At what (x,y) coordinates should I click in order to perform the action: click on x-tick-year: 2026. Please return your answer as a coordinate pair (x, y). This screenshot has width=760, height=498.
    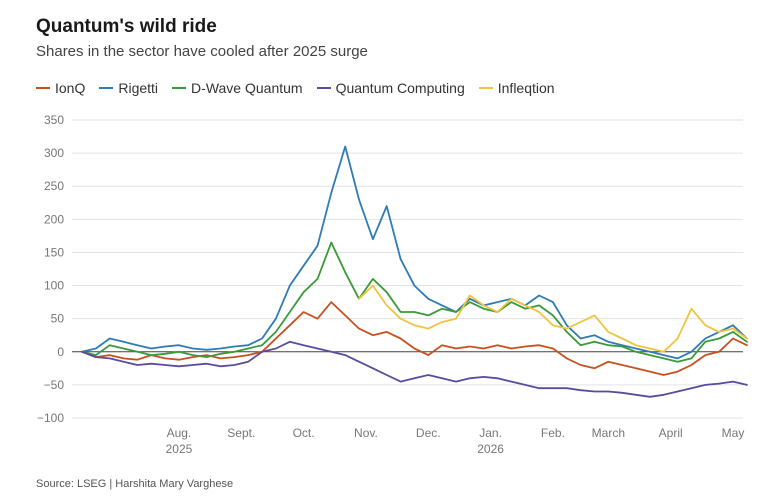
    Looking at the image, I should click on (490, 449).